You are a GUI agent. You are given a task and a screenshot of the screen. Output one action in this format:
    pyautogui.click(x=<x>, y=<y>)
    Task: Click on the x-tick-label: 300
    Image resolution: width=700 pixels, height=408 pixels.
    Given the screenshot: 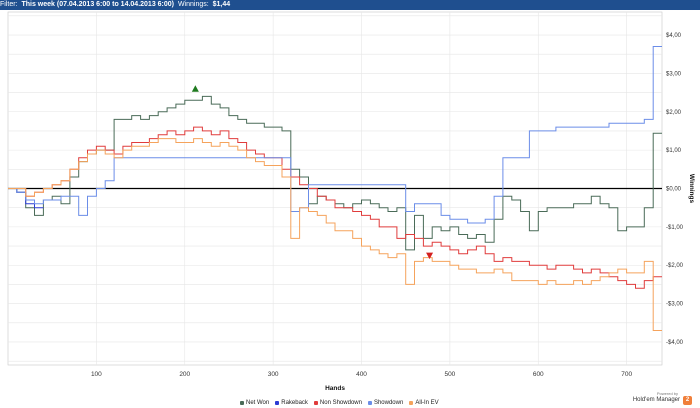 What is the action you would take?
    pyautogui.click(x=273, y=374)
    